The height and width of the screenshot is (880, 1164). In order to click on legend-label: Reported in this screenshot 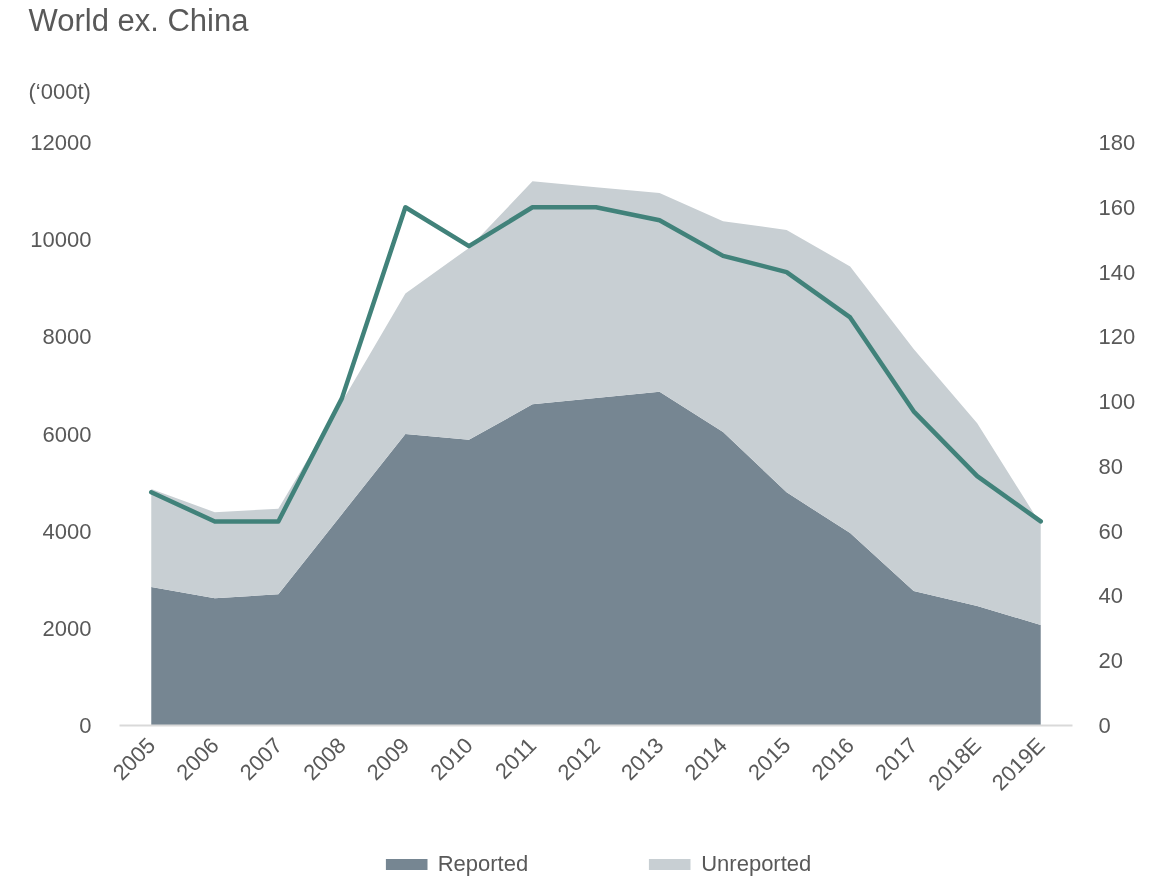, I will do `click(483, 864)`.